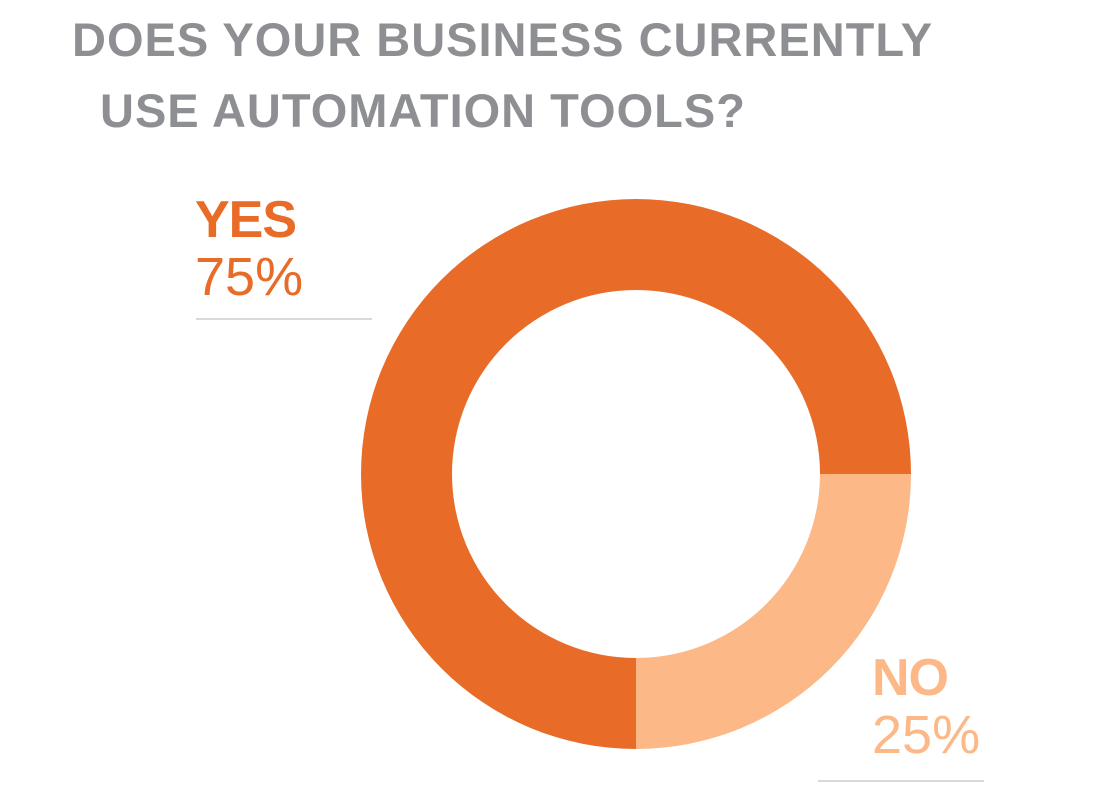  Describe the element at coordinates (246, 220) in the screenshot. I see `yes-category-label: YES` at that location.